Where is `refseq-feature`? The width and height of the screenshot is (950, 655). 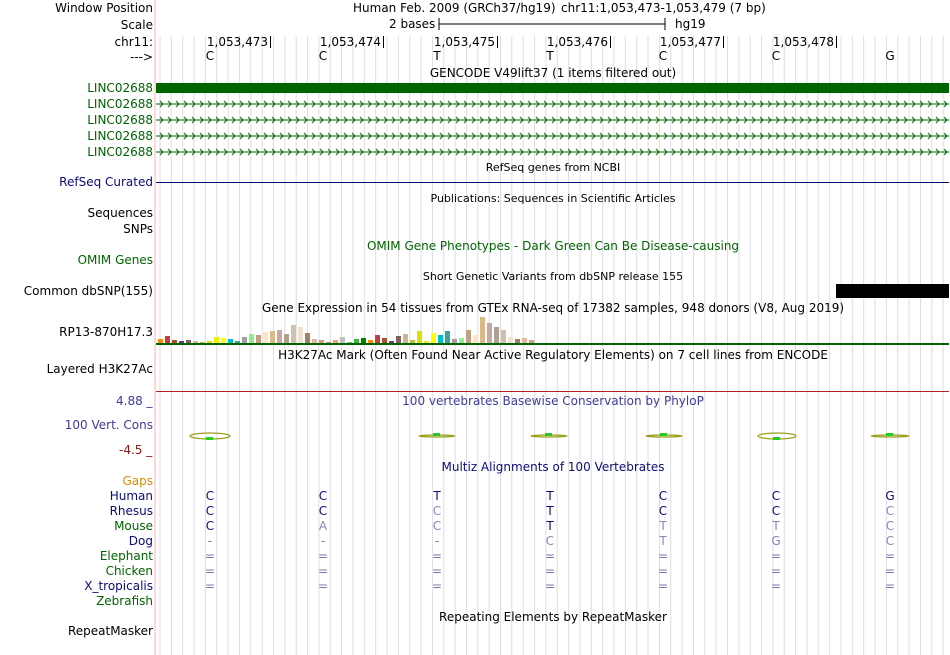
refseq-feature is located at coordinates (552, 182).